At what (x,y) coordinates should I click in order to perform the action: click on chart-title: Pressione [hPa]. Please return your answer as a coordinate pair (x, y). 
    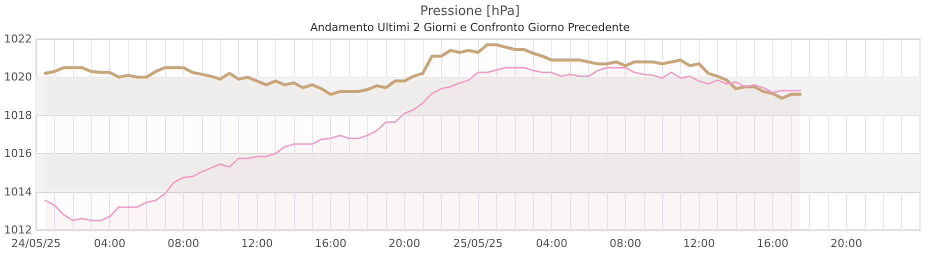
    Looking at the image, I should click on (470, 11).